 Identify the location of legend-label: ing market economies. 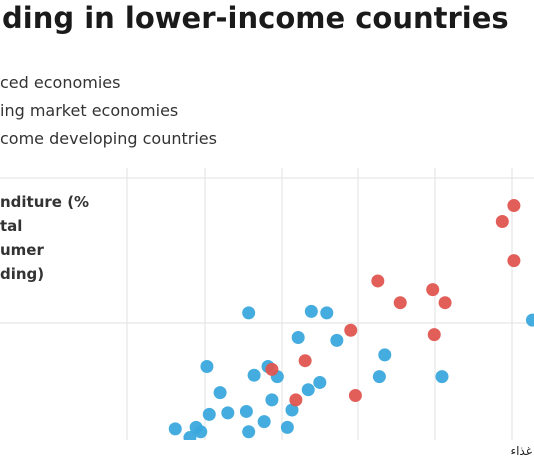
(89, 110).